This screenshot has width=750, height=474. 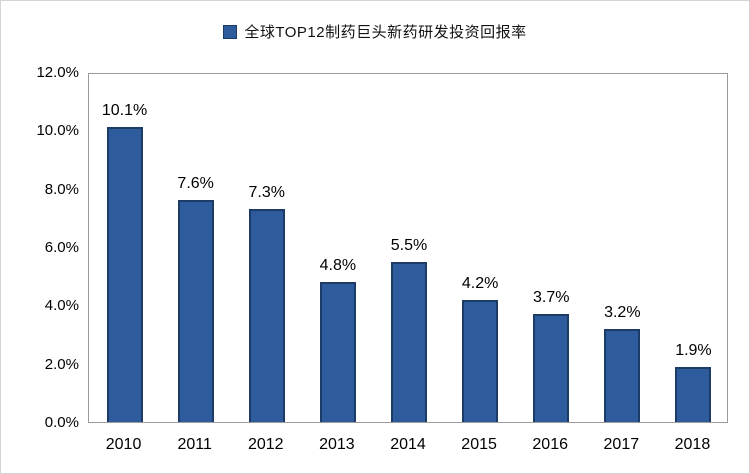 What do you see at coordinates (266, 315) in the screenshot?
I see `bar-2012` at bounding box center [266, 315].